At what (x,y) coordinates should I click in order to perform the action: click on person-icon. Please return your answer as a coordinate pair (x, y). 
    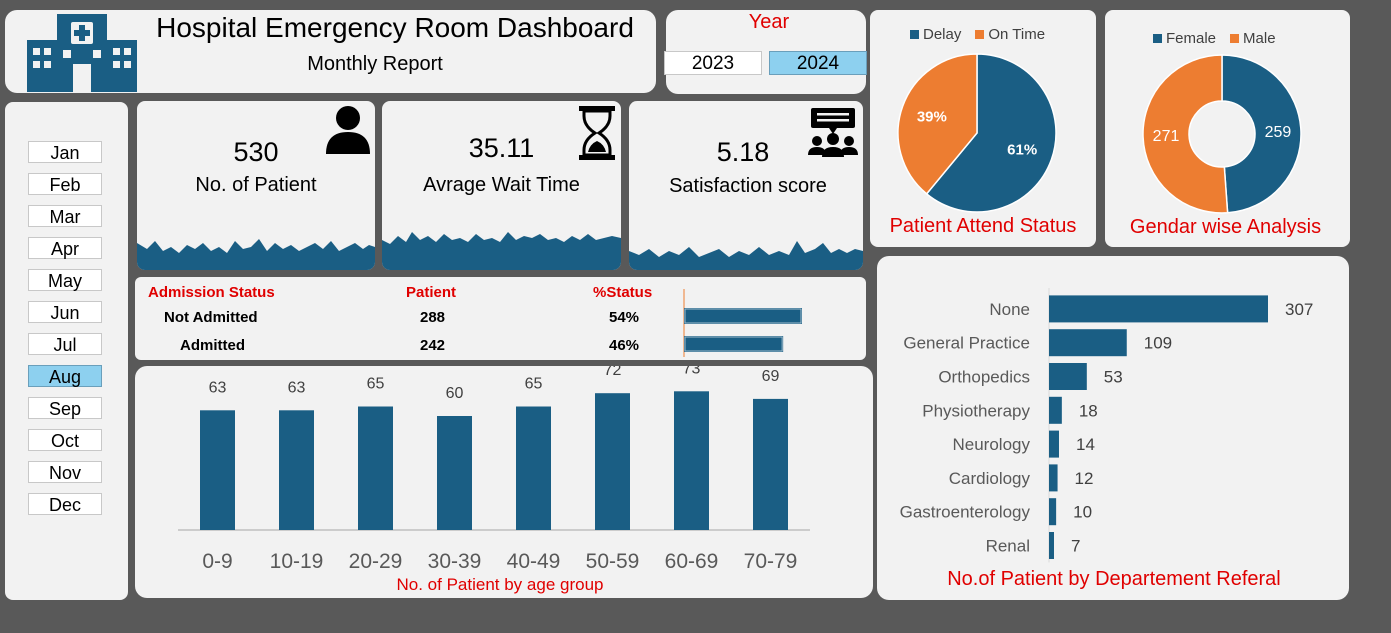
    Looking at the image, I should click on (348, 130).